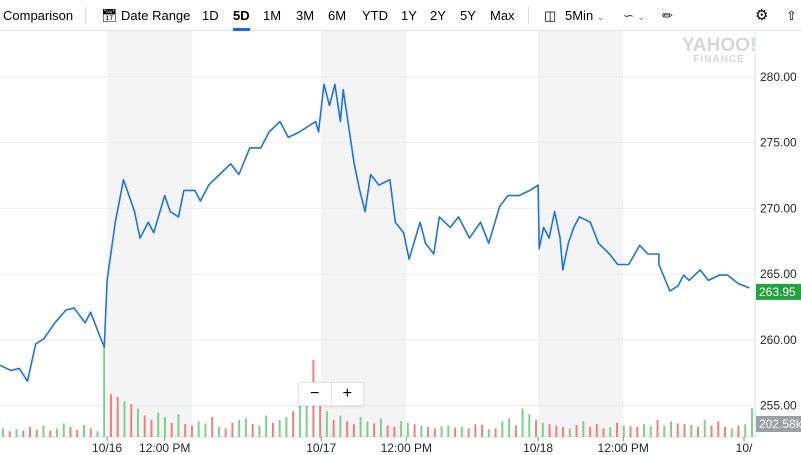 The height and width of the screenshot is (455, 801). Describe the element at coordinates (210, 15) in the screenshot. I see `range-1d: 1D` at that location.